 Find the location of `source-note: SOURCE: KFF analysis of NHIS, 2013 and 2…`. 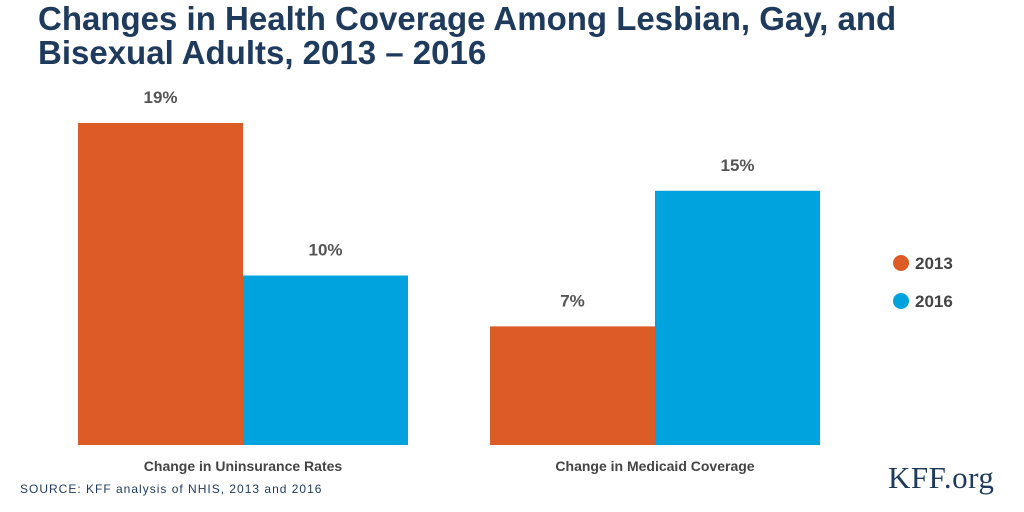

source-note: SOURCE: KFF analysis of NHIS, 2013 and 2… is located at coordinates (171, 489).